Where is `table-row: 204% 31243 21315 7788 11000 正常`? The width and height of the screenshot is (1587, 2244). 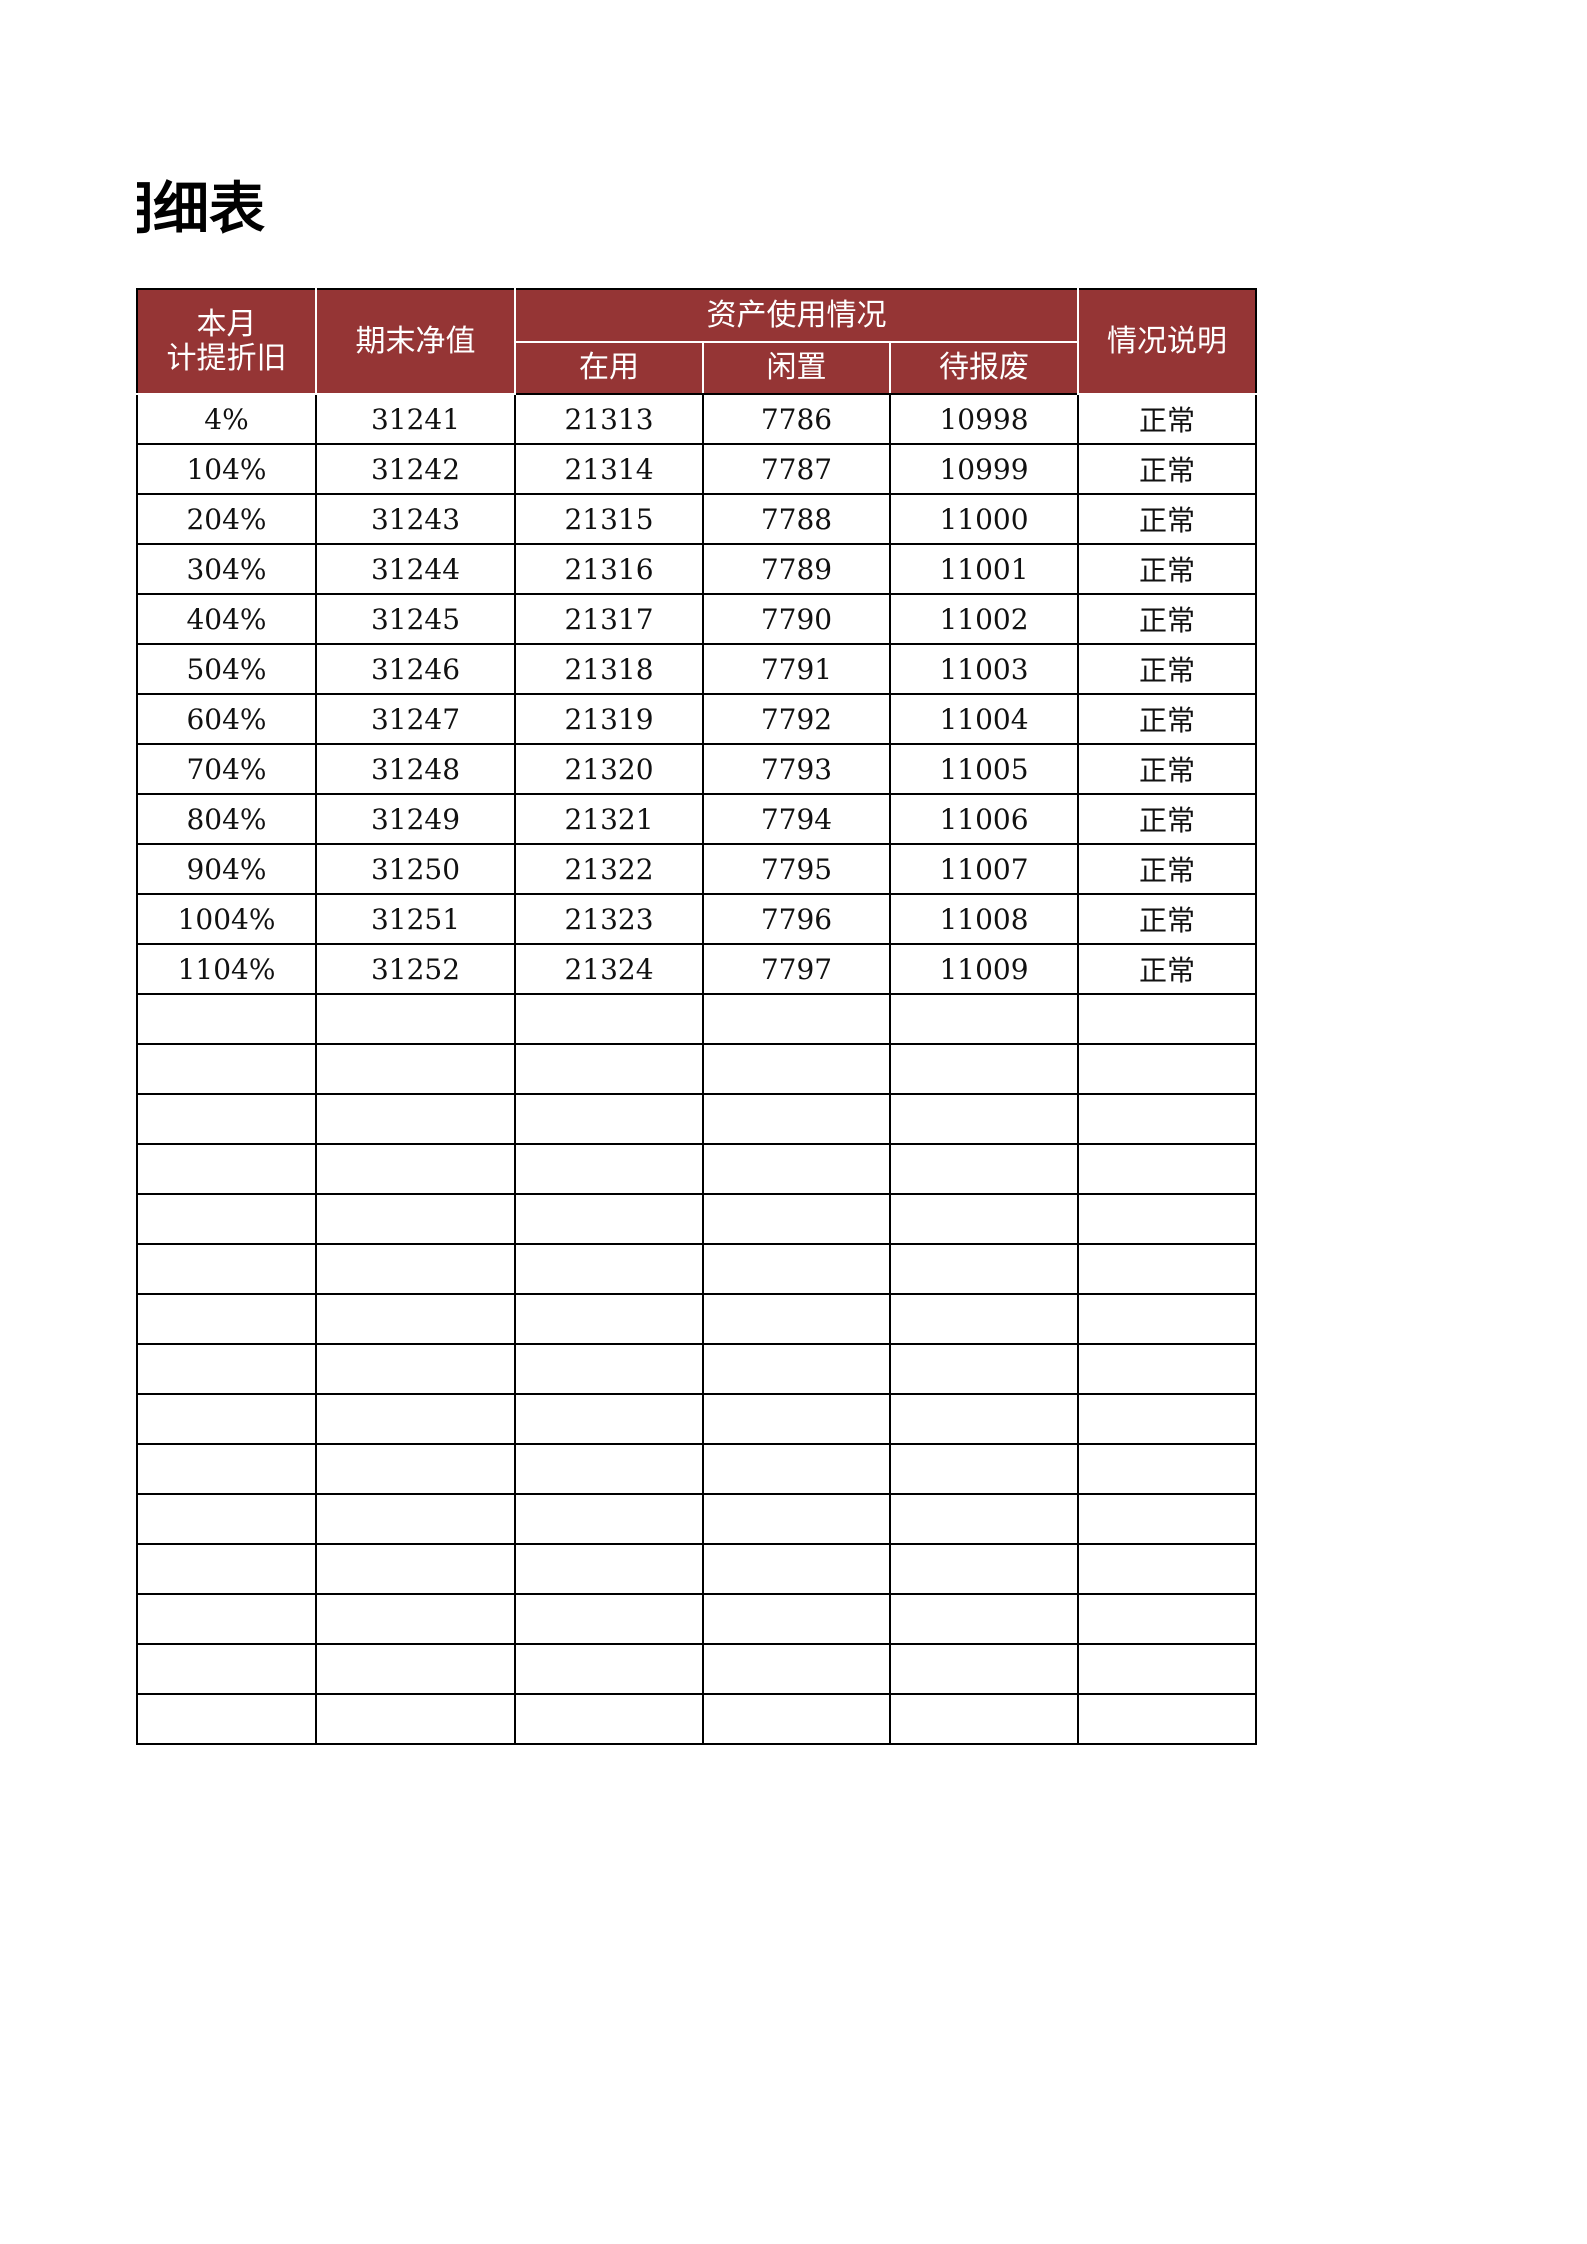
table-row: 204% 31243 21315 7788 11000 正常 is located at coordinates (696, 519).